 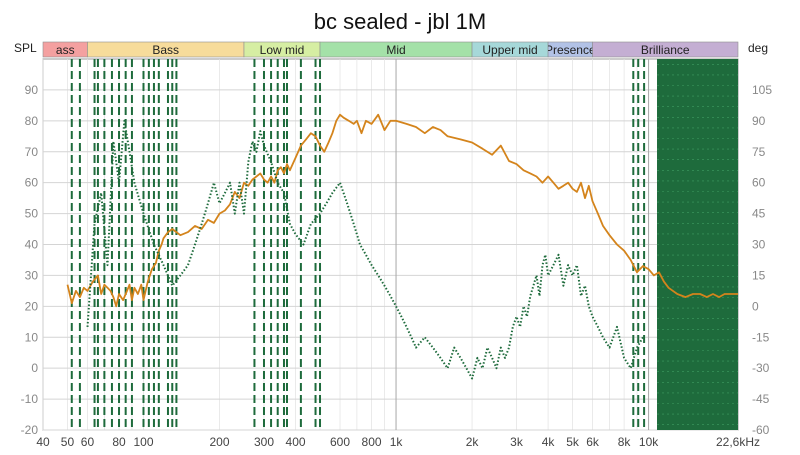 What do you see at coordinates (32, 245) in the screenshot?
I see `y-tick-left-6: 40` at bounding box center [32, 245].